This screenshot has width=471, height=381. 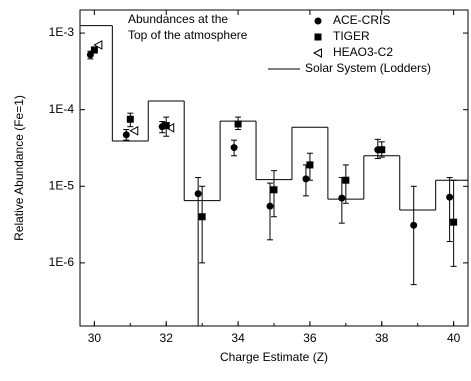 What do you see at coordinates (368, 68) in the screenshot?
I see `legend-label: Solar System (Lodders)` at bounding box center [368, 68].